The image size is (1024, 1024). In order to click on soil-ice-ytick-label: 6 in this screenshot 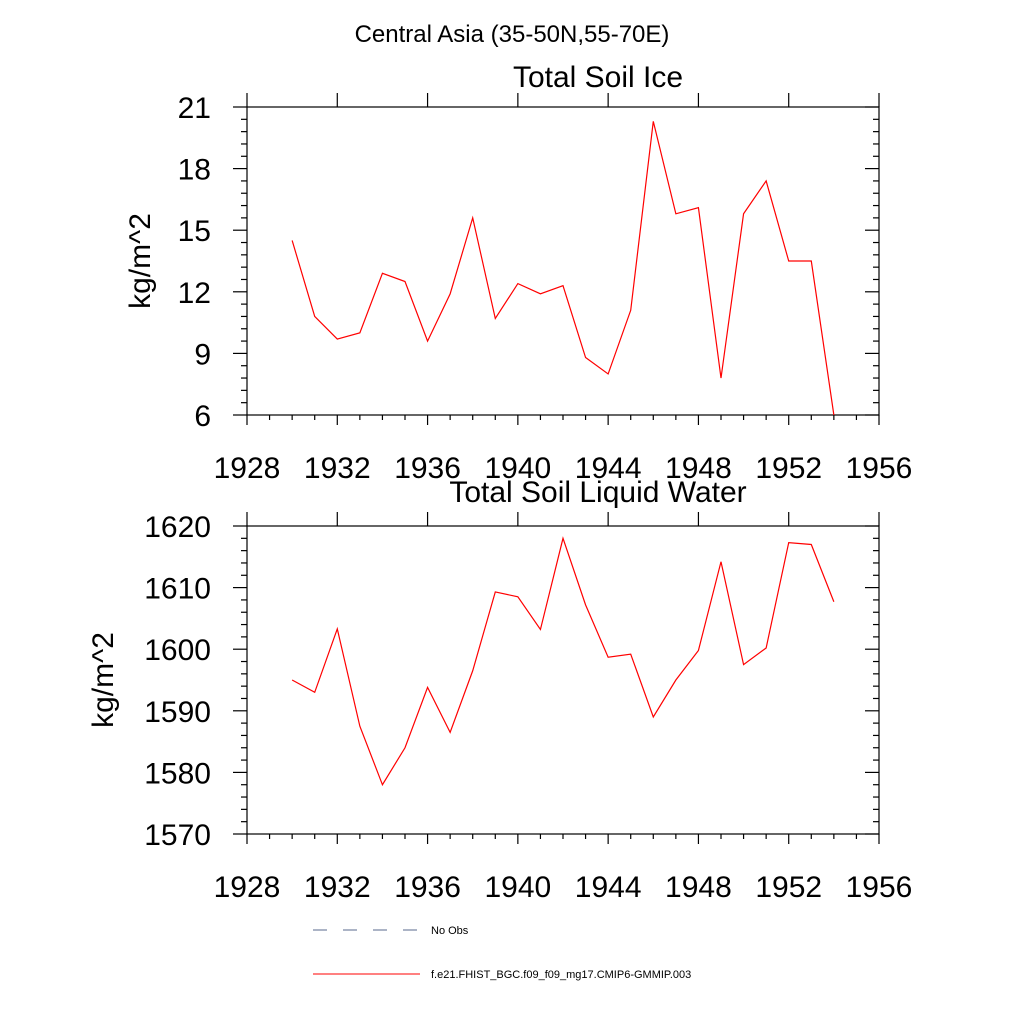, I will do `click(202, 416)`.